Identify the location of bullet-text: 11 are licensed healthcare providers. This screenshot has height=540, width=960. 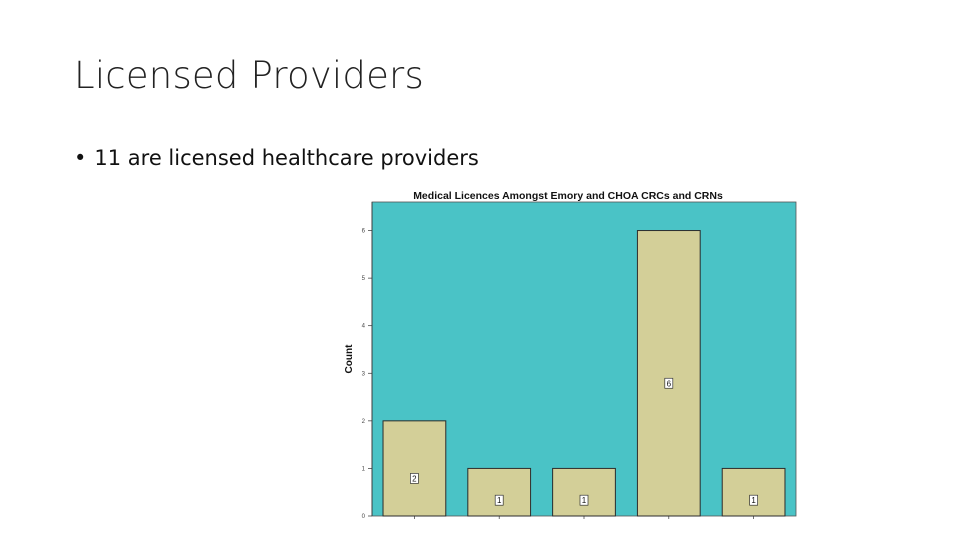
(286, 158).